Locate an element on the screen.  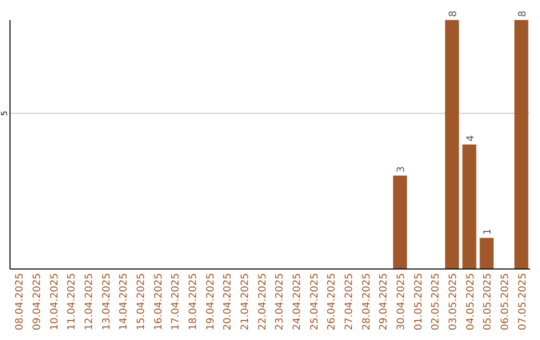
x-tick-label: 19.04.2025 is located at coordinates (210, 301).